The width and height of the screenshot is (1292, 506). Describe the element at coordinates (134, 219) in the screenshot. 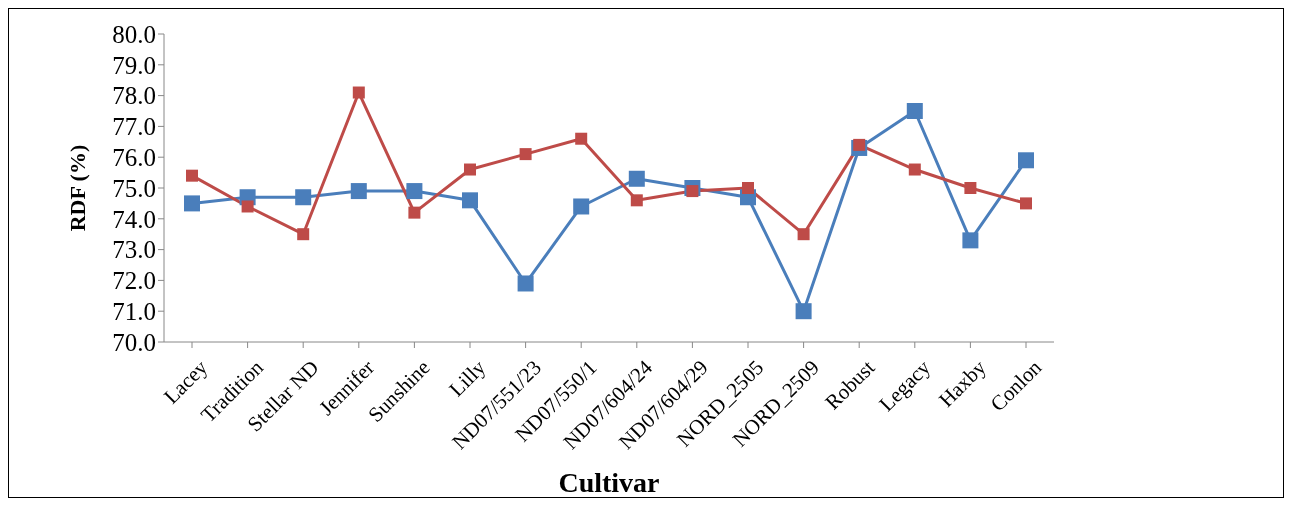

I see `y-tick-label: 74.0` at that location.